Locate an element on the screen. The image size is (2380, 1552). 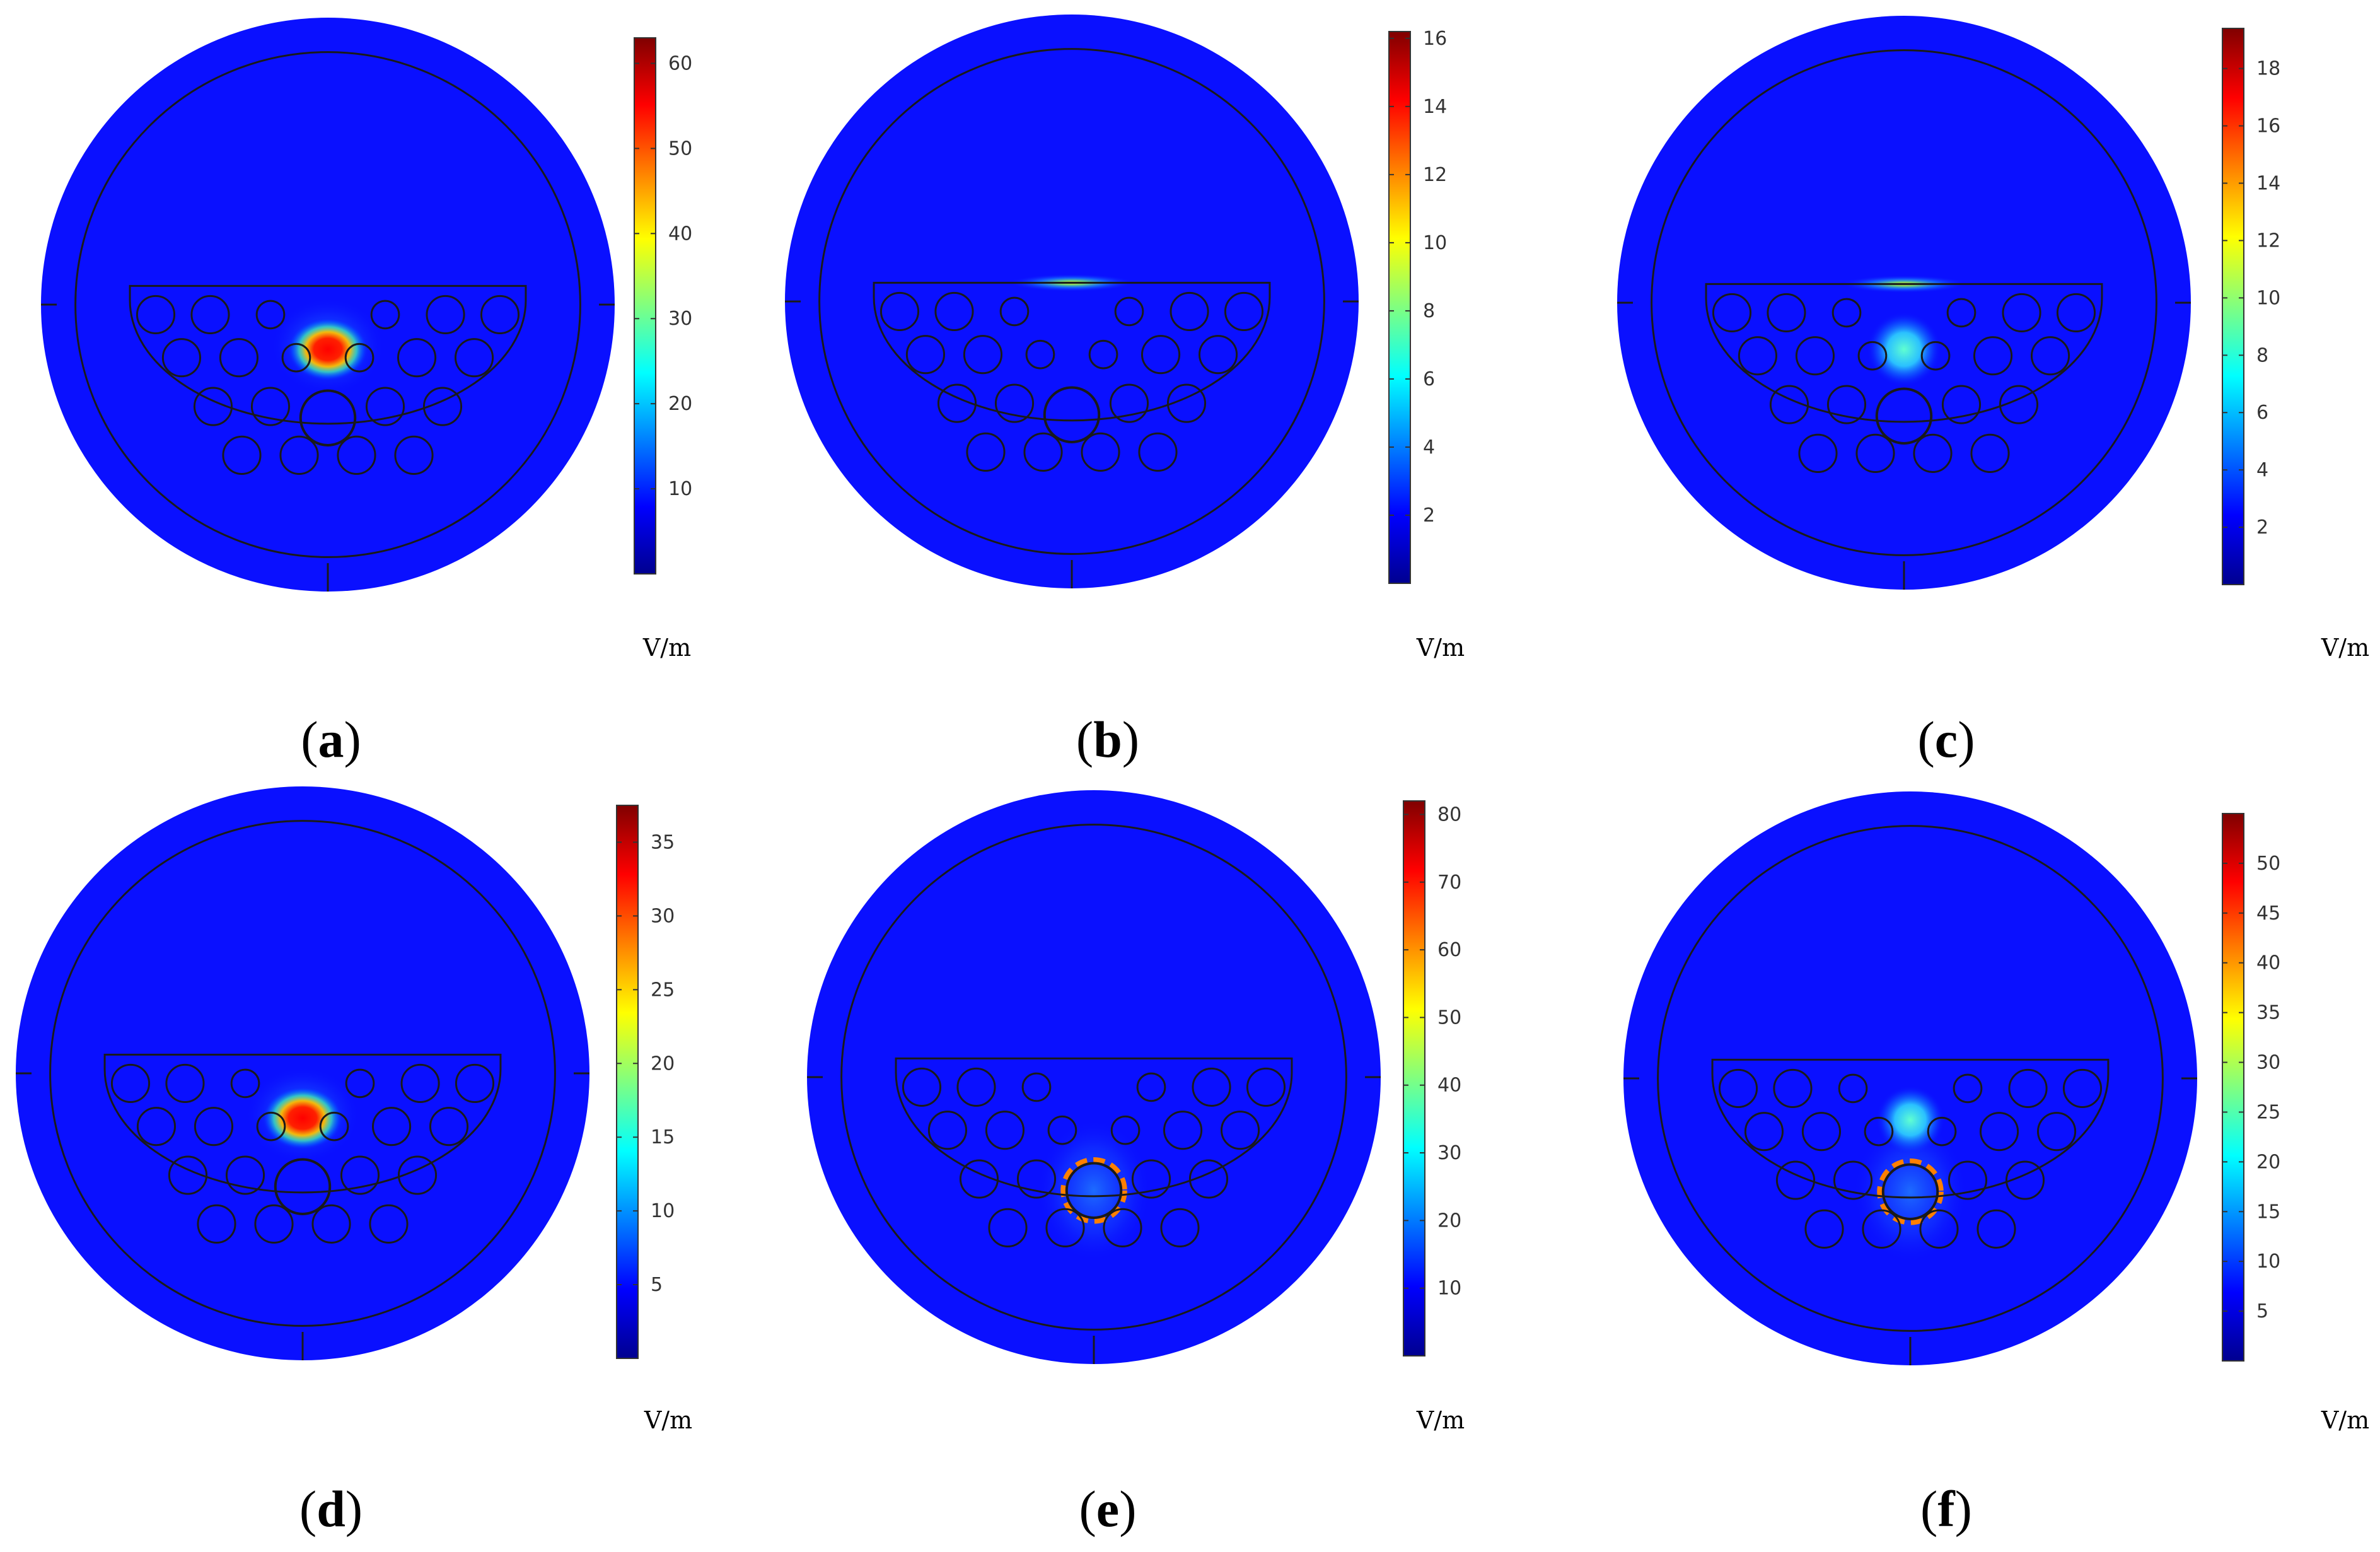
panel-label: (b) is located at coordinates (1107, 739).